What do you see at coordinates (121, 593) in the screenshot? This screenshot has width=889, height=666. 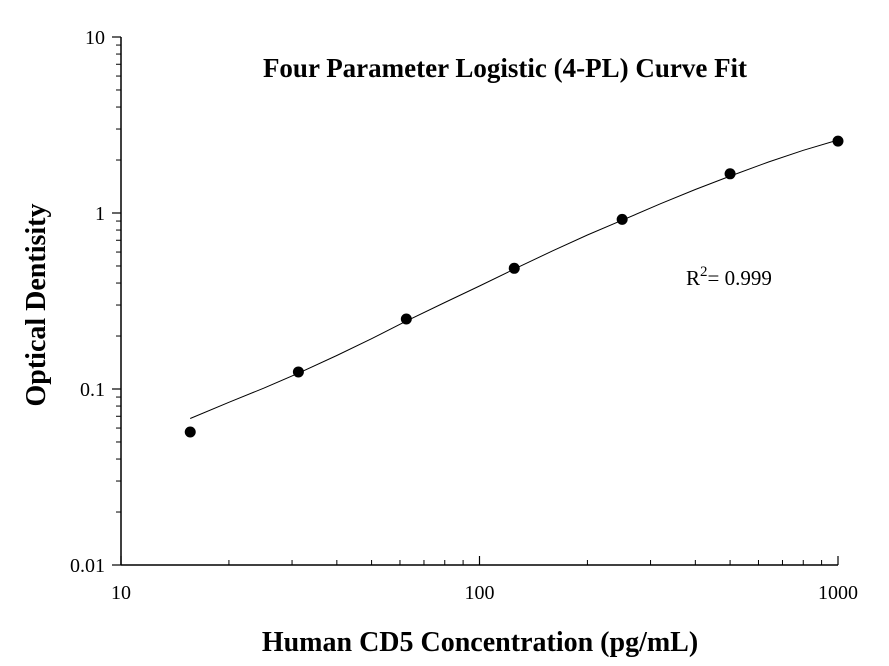 I see `x-tick-label: 10` at bounding box center [121, 593].